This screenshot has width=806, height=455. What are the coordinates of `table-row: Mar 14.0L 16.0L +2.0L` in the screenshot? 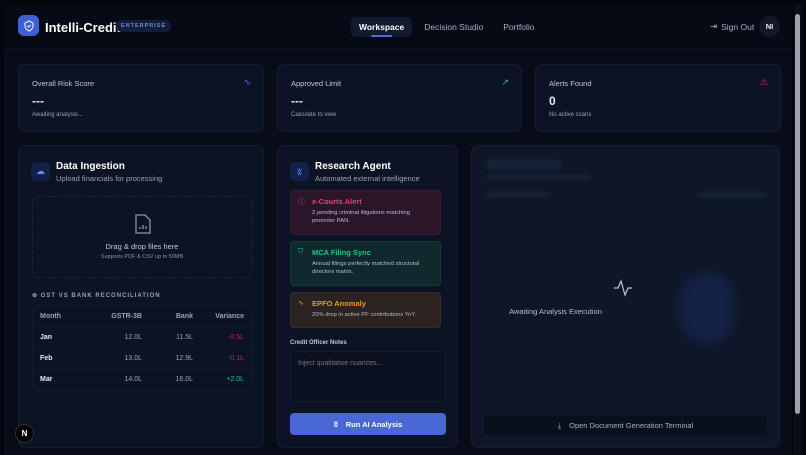 It's located at (142, 379).